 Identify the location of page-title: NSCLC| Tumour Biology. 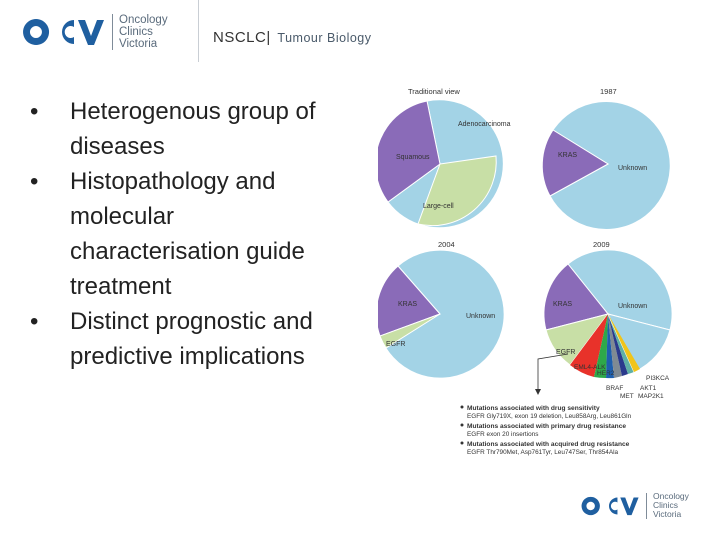
(292, 37).